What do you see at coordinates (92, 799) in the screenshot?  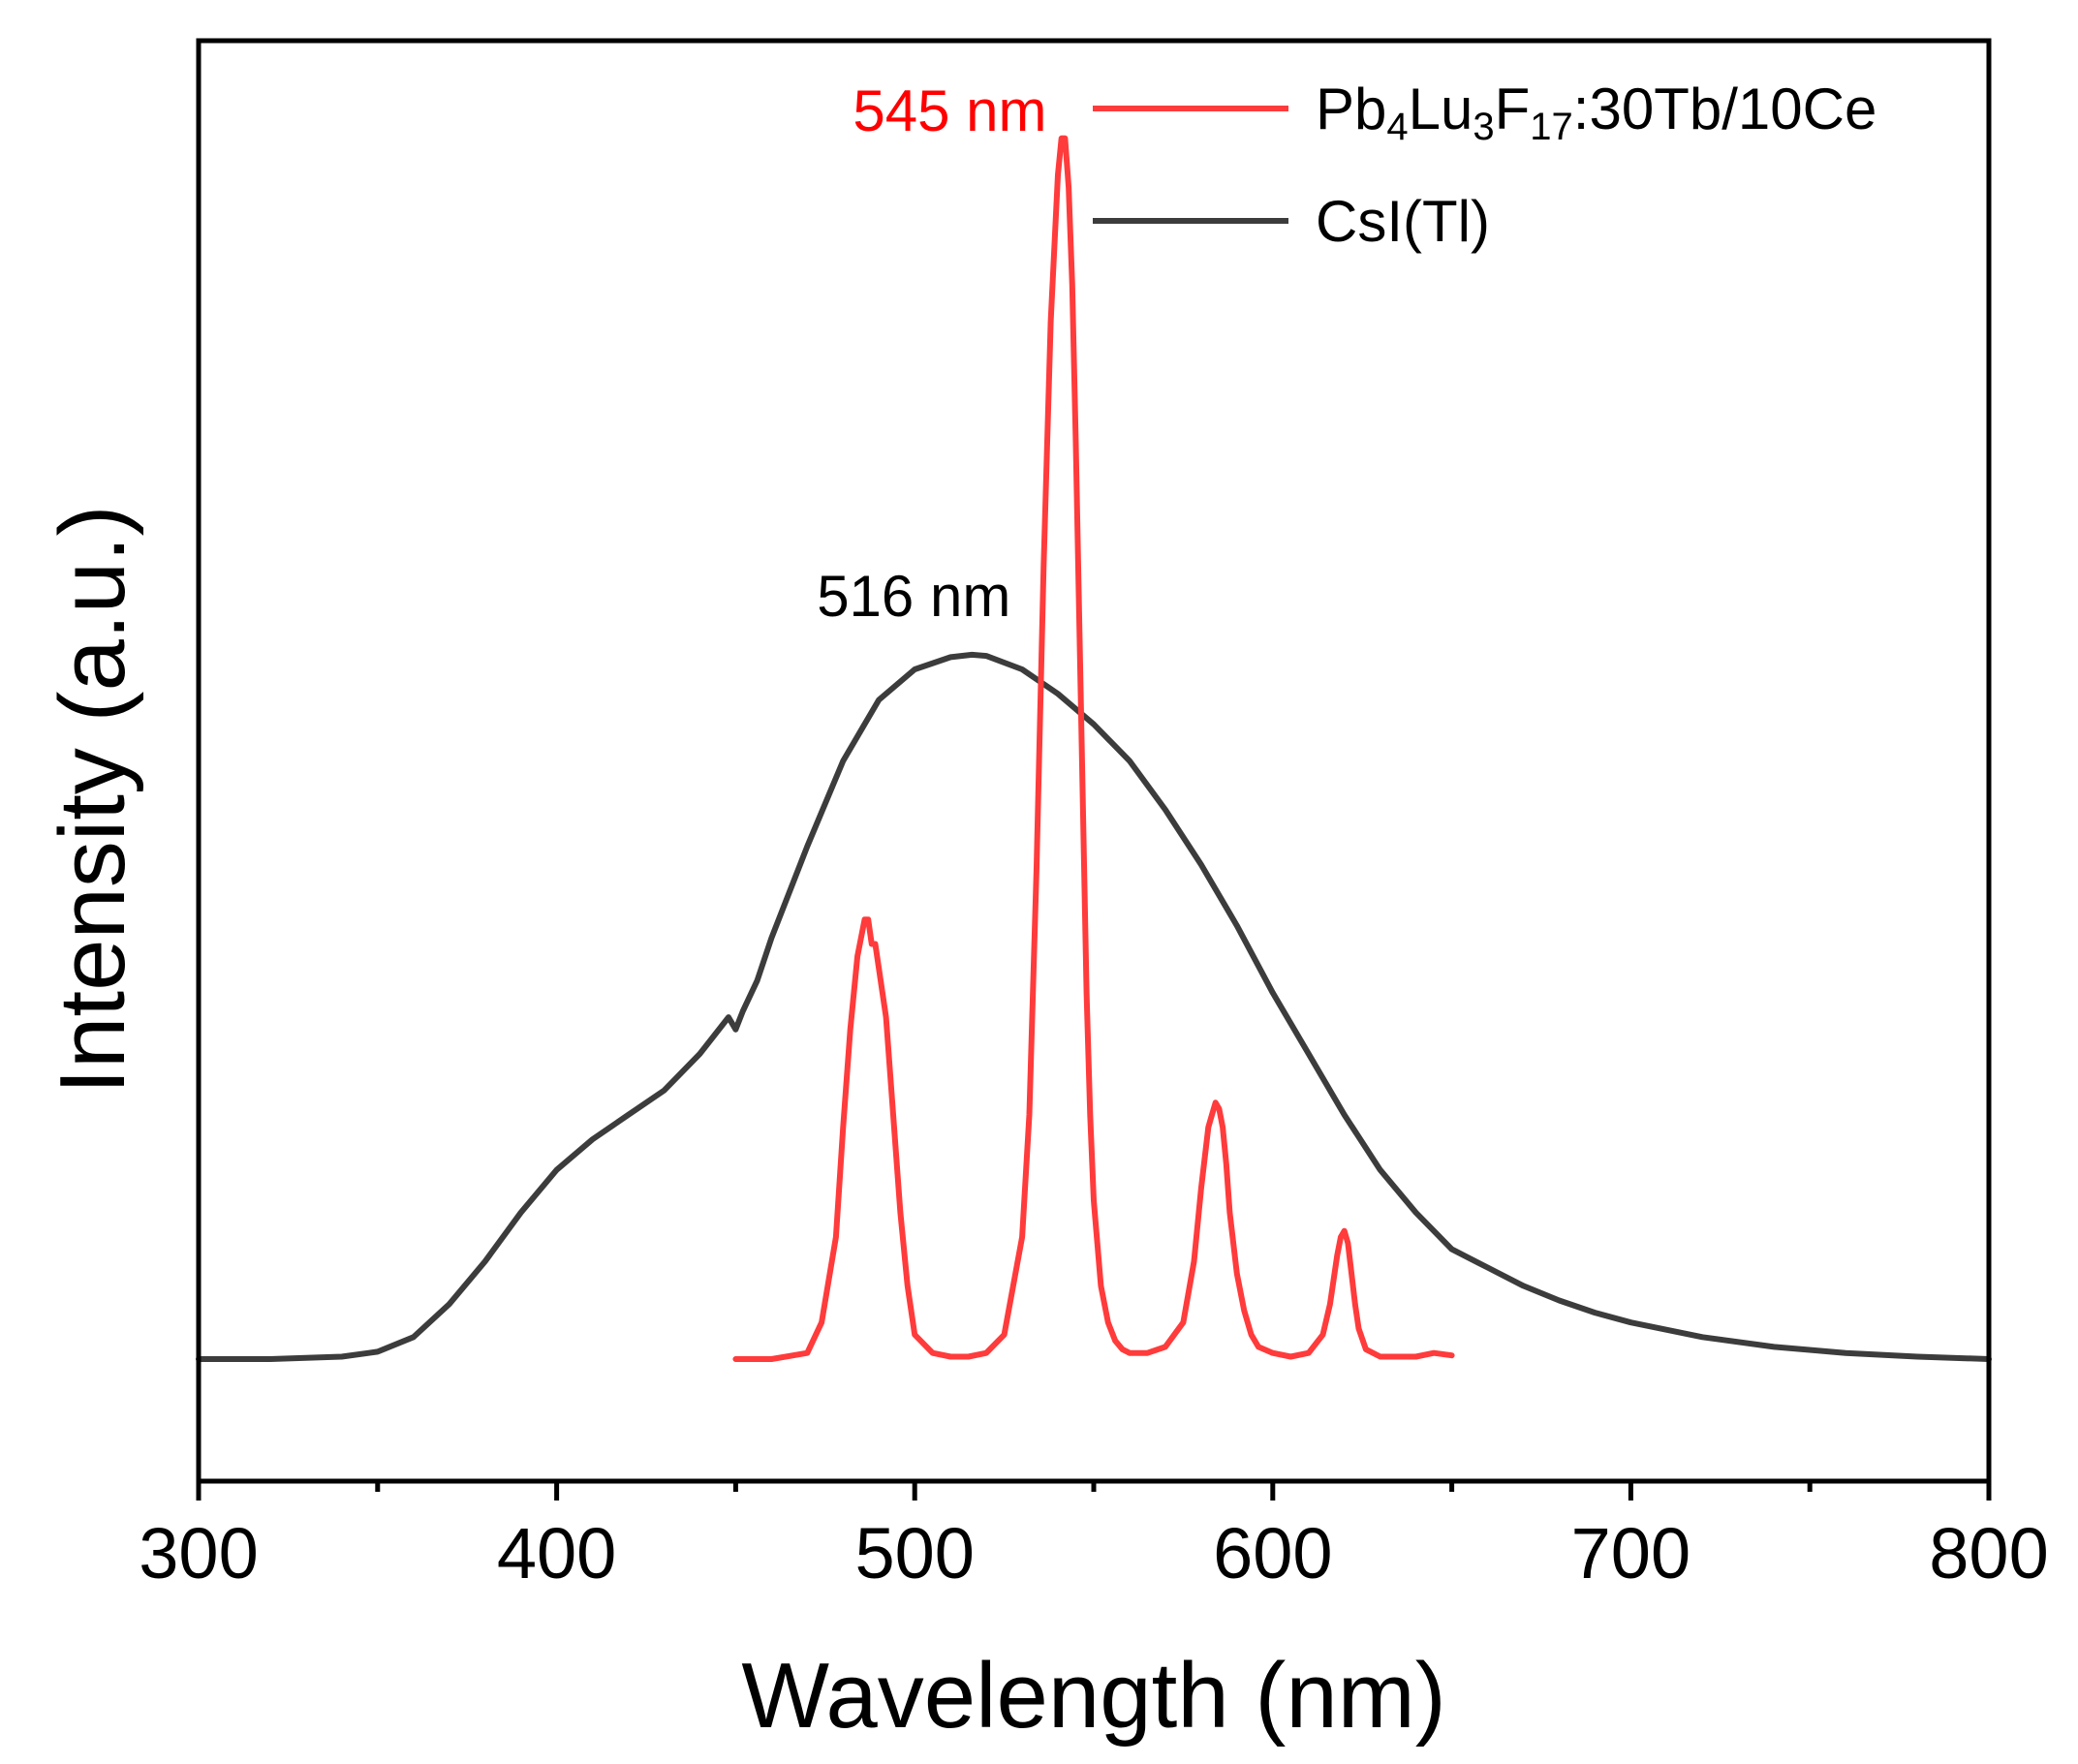 I see `y-axis-title: Intensity (a.u.)` at bounding box center [92, 799].